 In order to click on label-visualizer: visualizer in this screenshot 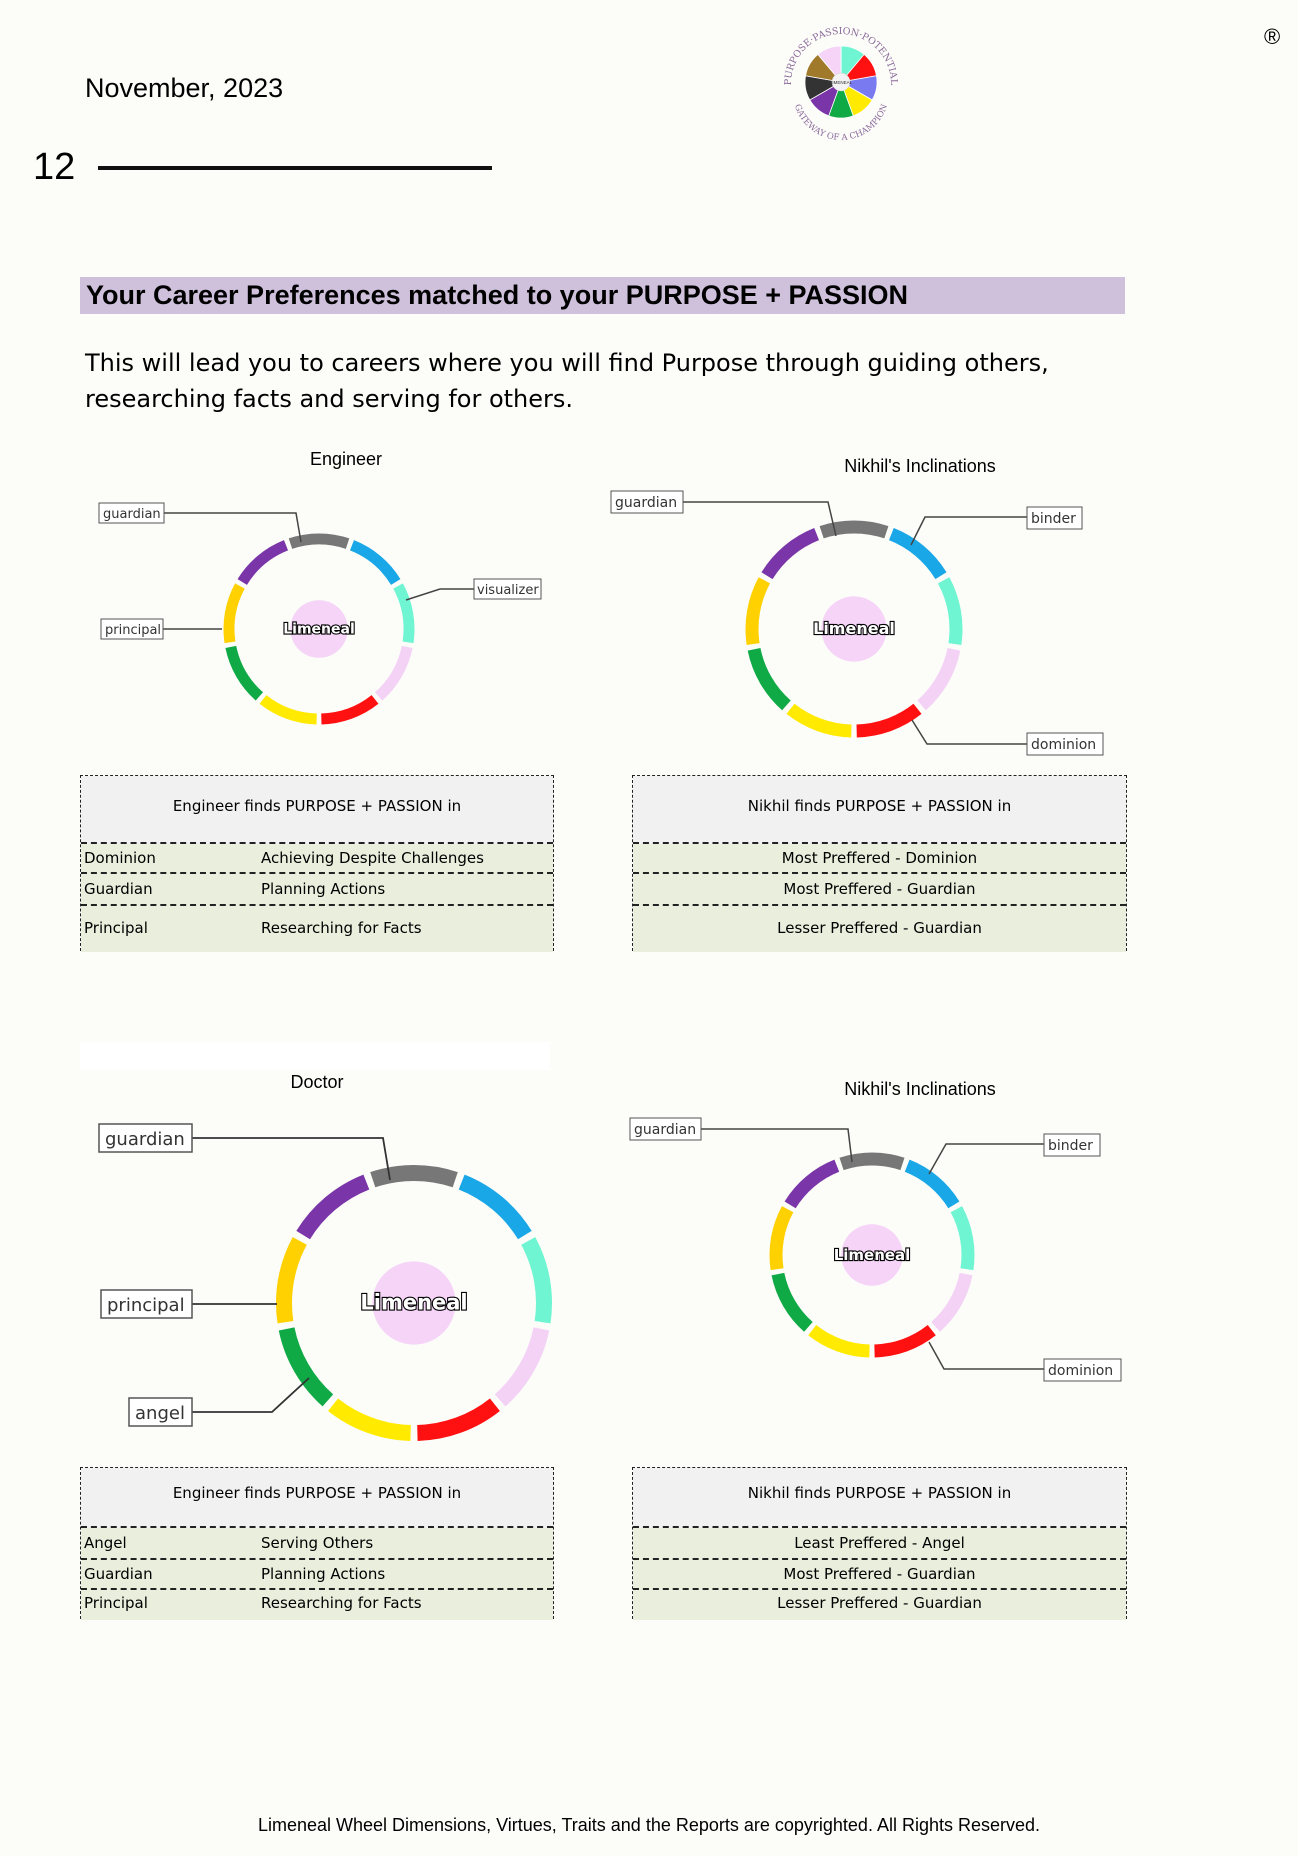, I will do `click(508, 590)`.